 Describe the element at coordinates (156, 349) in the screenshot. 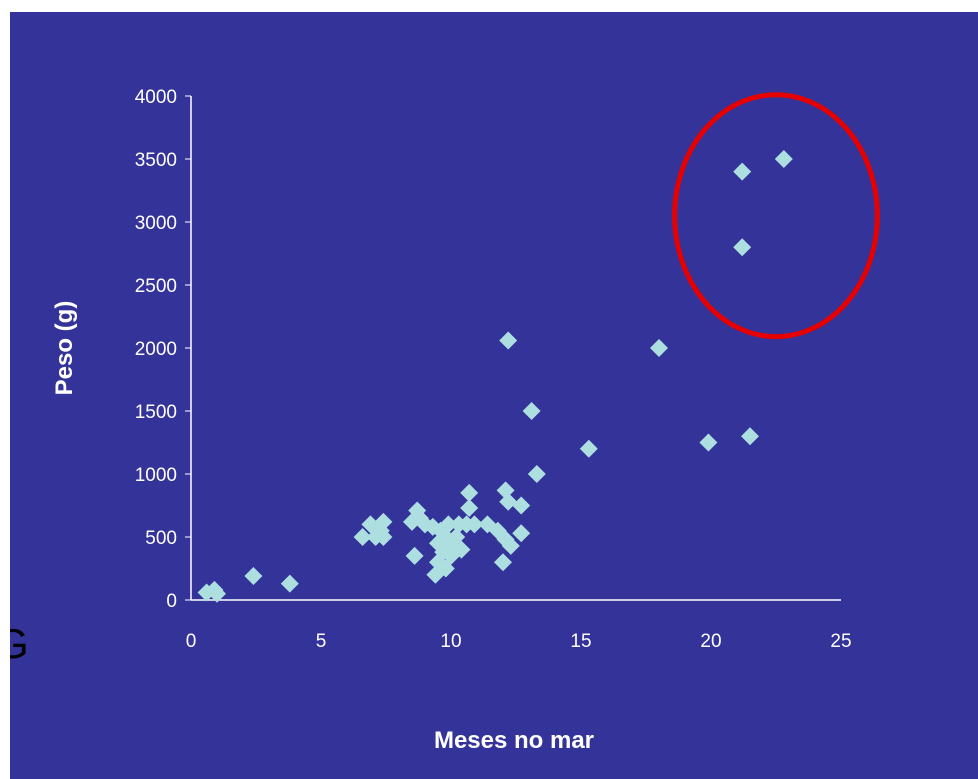

I see `y-tick-label: 2000` at that location.